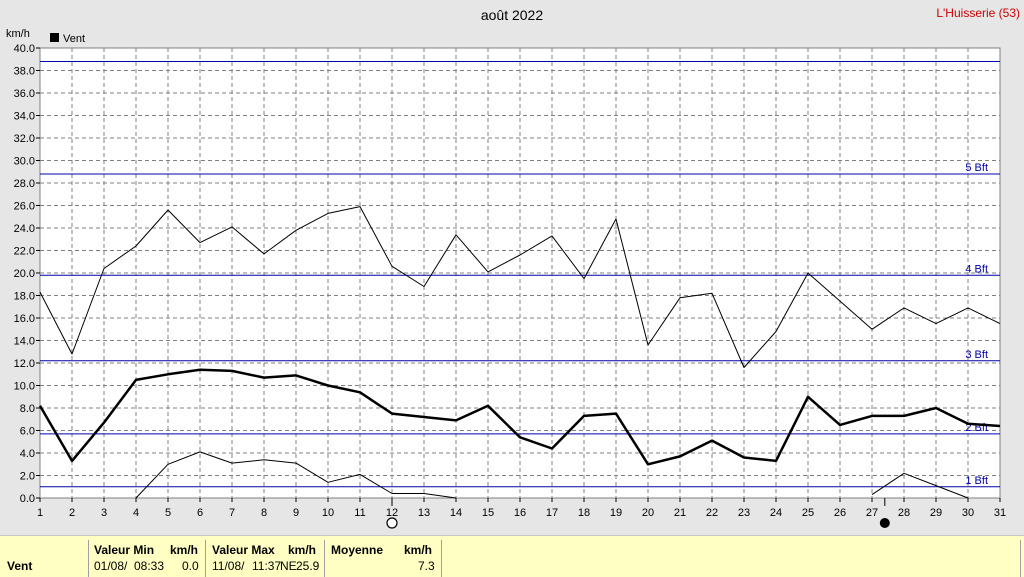 This screenshot has width=1024, height=577. I want to click on x-tick-label: 26, so click(840, 513).